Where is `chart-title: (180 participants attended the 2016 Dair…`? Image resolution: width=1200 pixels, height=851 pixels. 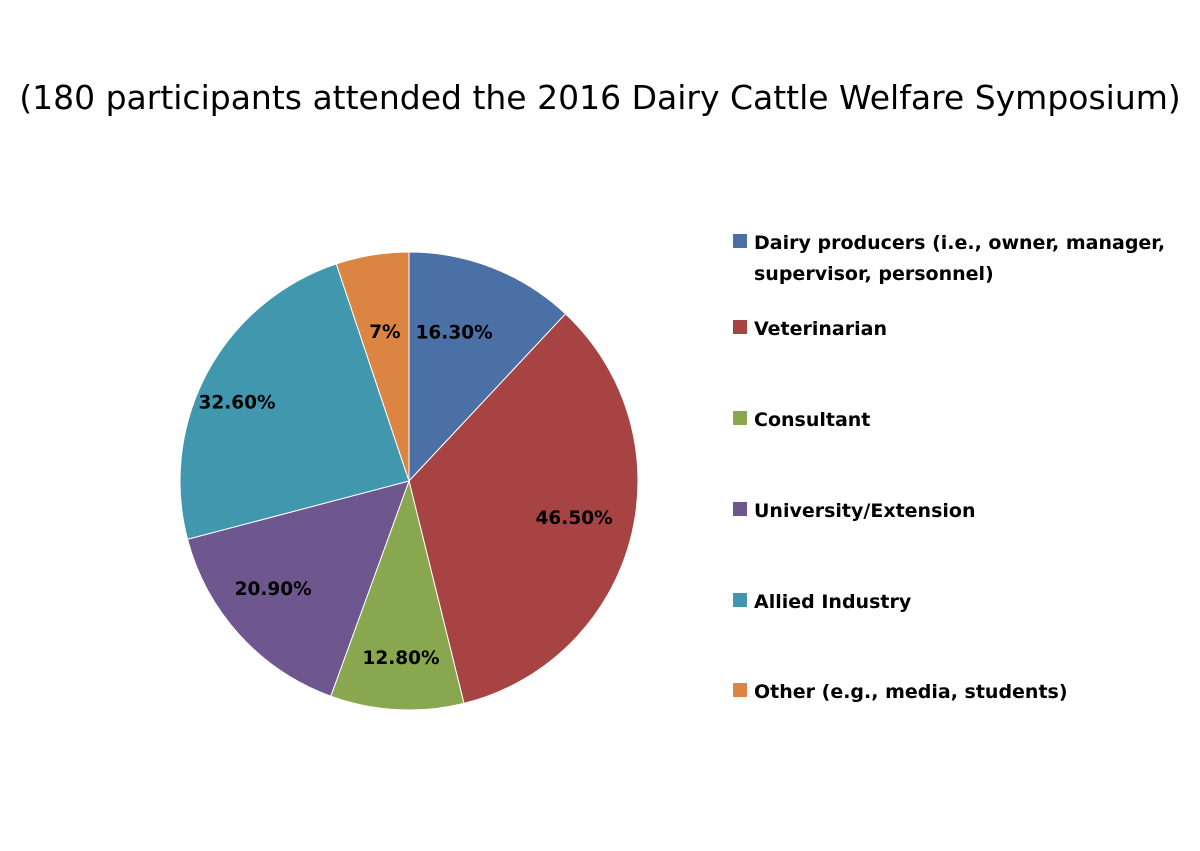
chart-title: (180 participants attended the 2016 Dair… is located at coordinates (600, 97).